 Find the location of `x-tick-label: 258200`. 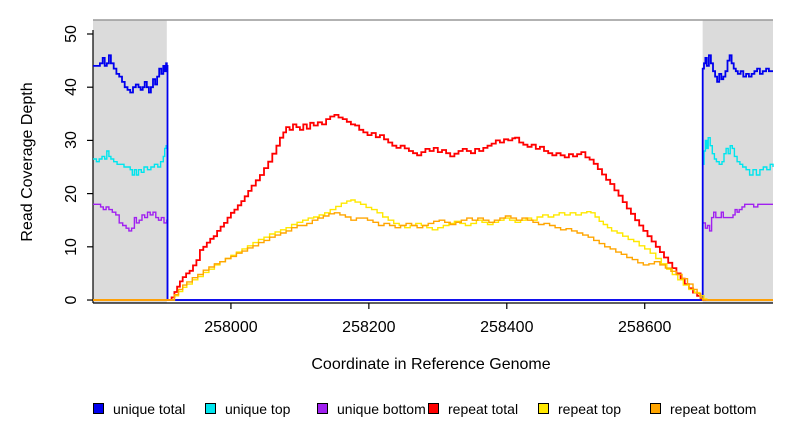

x-tick-label: 258200 is located at coordinates (369, 327).